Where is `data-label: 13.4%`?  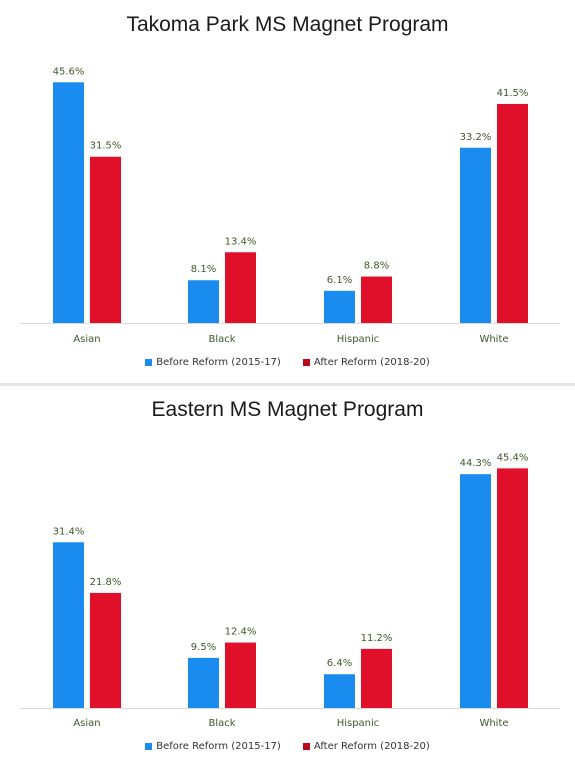 data-label: 13.4% is located at coordinates (241, 241).